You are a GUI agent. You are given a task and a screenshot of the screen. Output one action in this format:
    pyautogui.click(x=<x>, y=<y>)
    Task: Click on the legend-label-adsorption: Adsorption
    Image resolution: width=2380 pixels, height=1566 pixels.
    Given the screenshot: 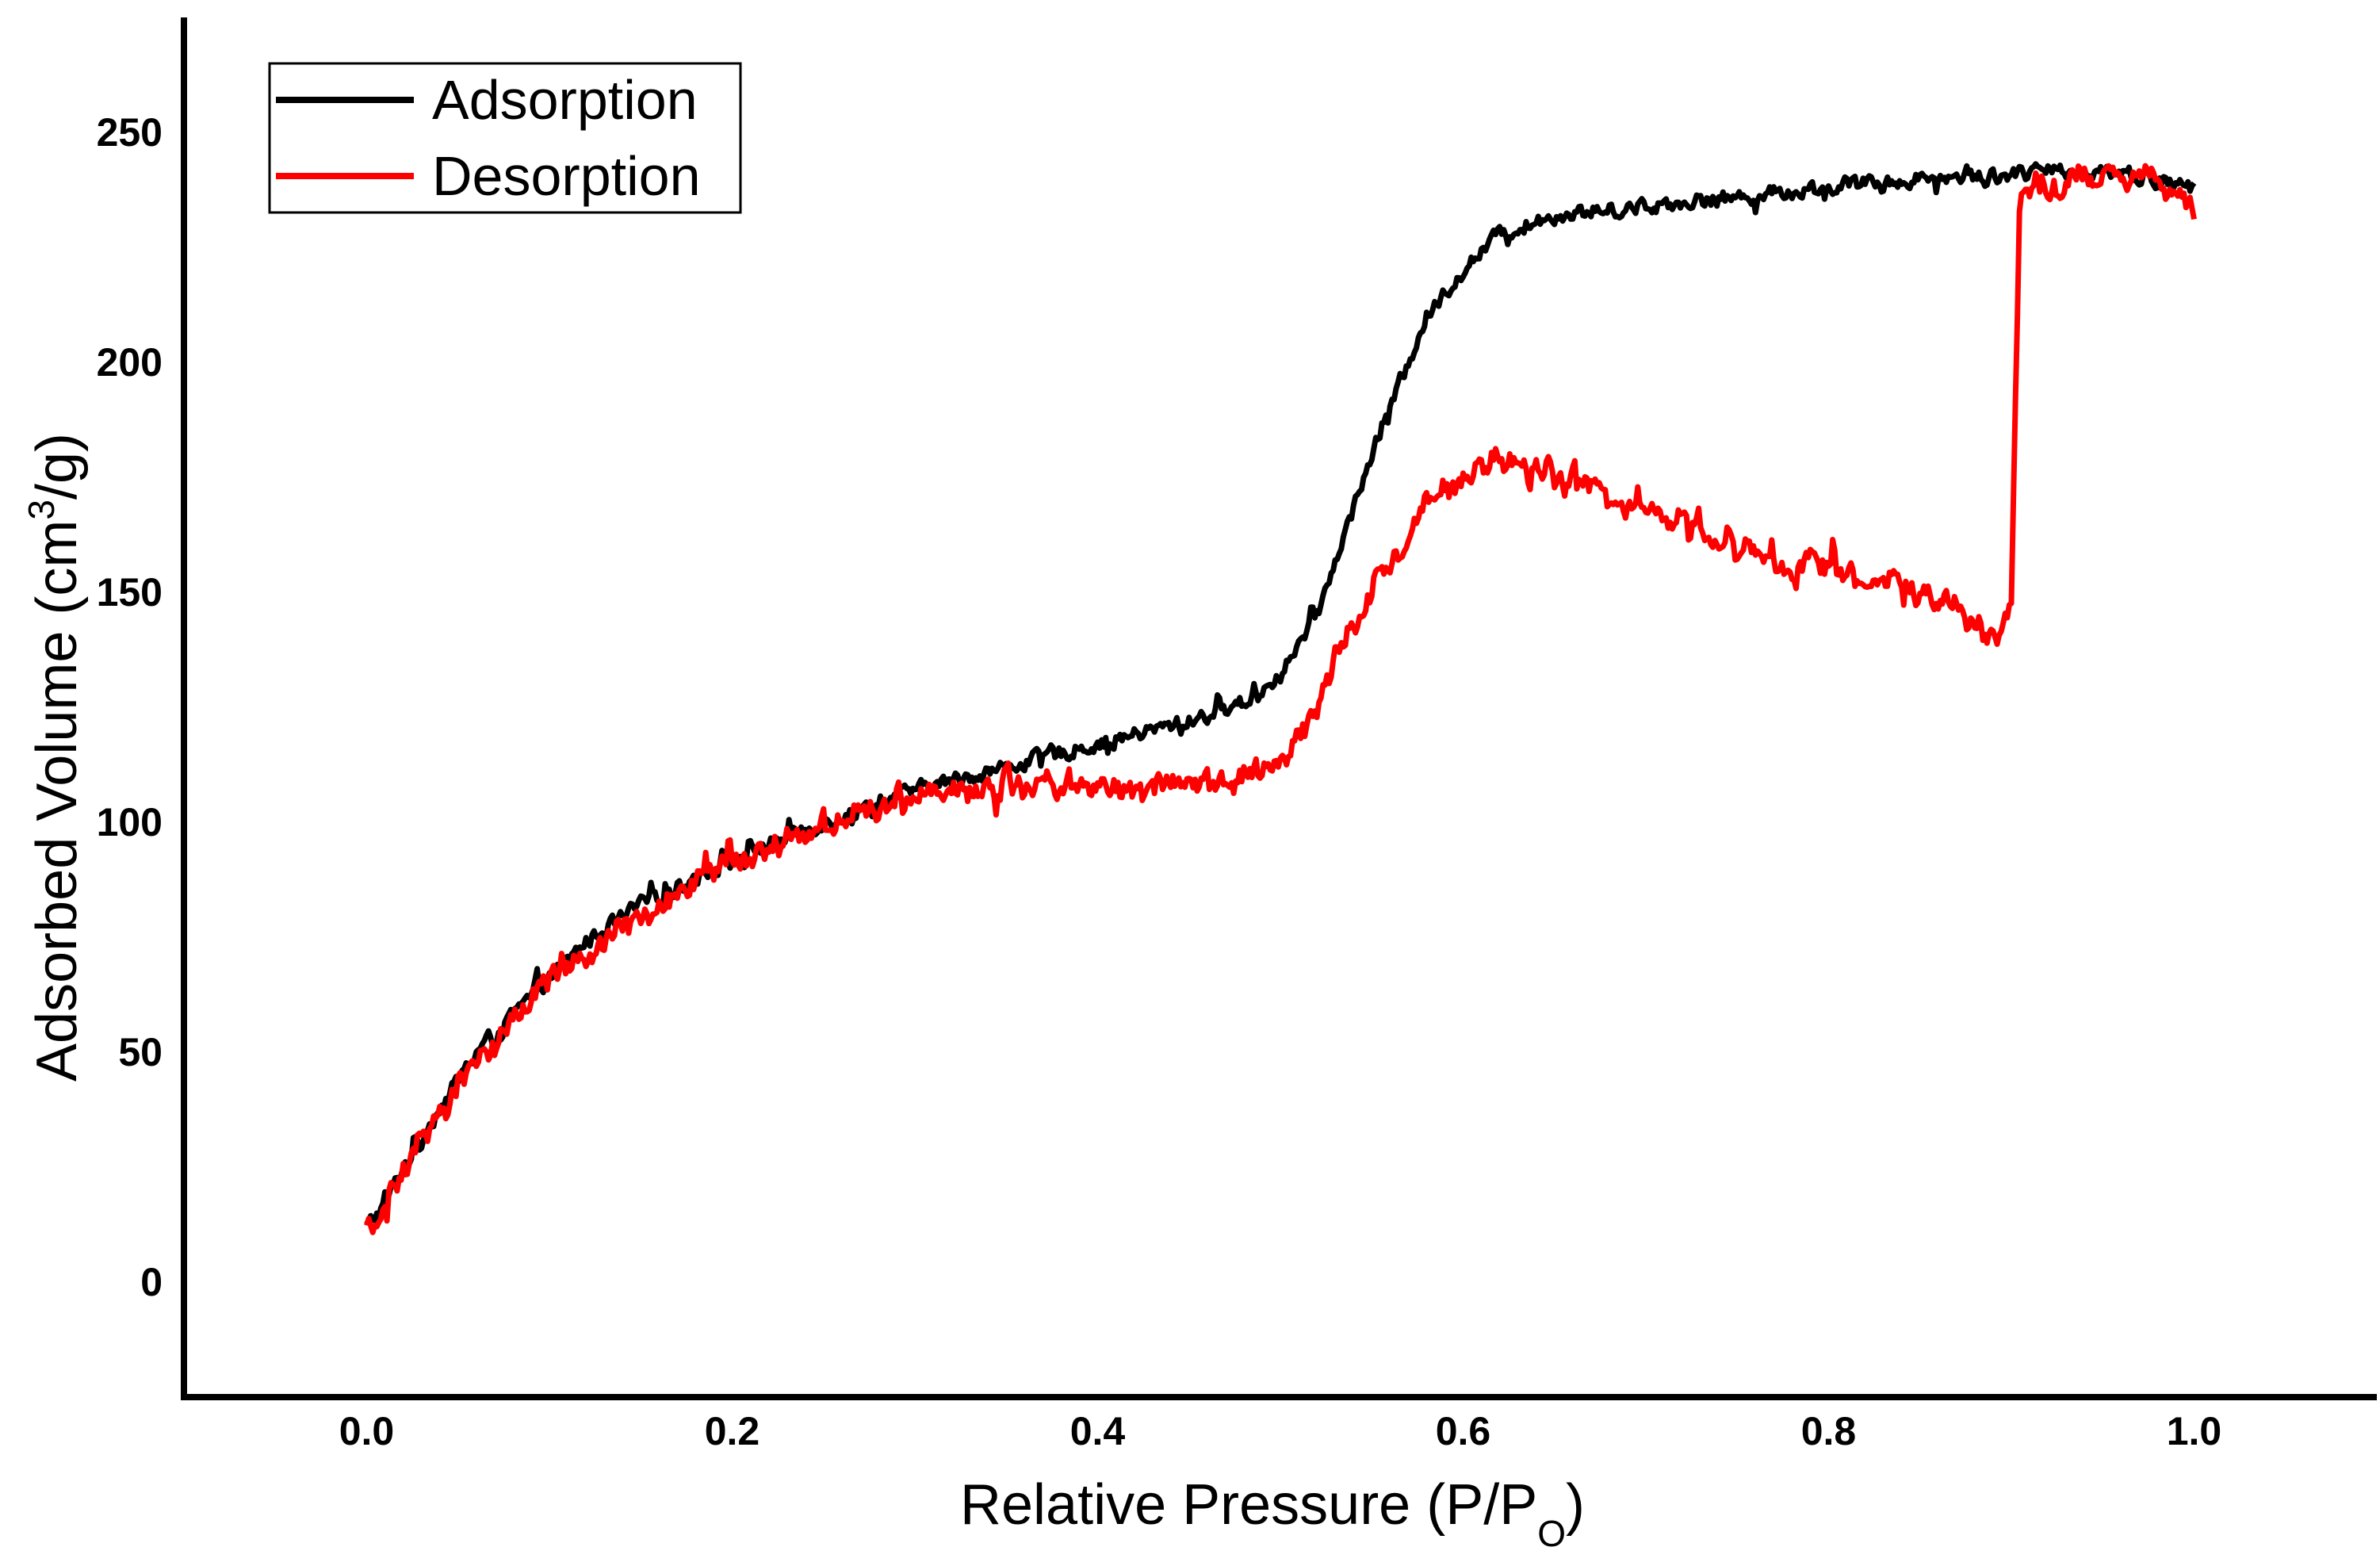 What is the action you would take?
    pyautogui.click(x=565, y=100)
    